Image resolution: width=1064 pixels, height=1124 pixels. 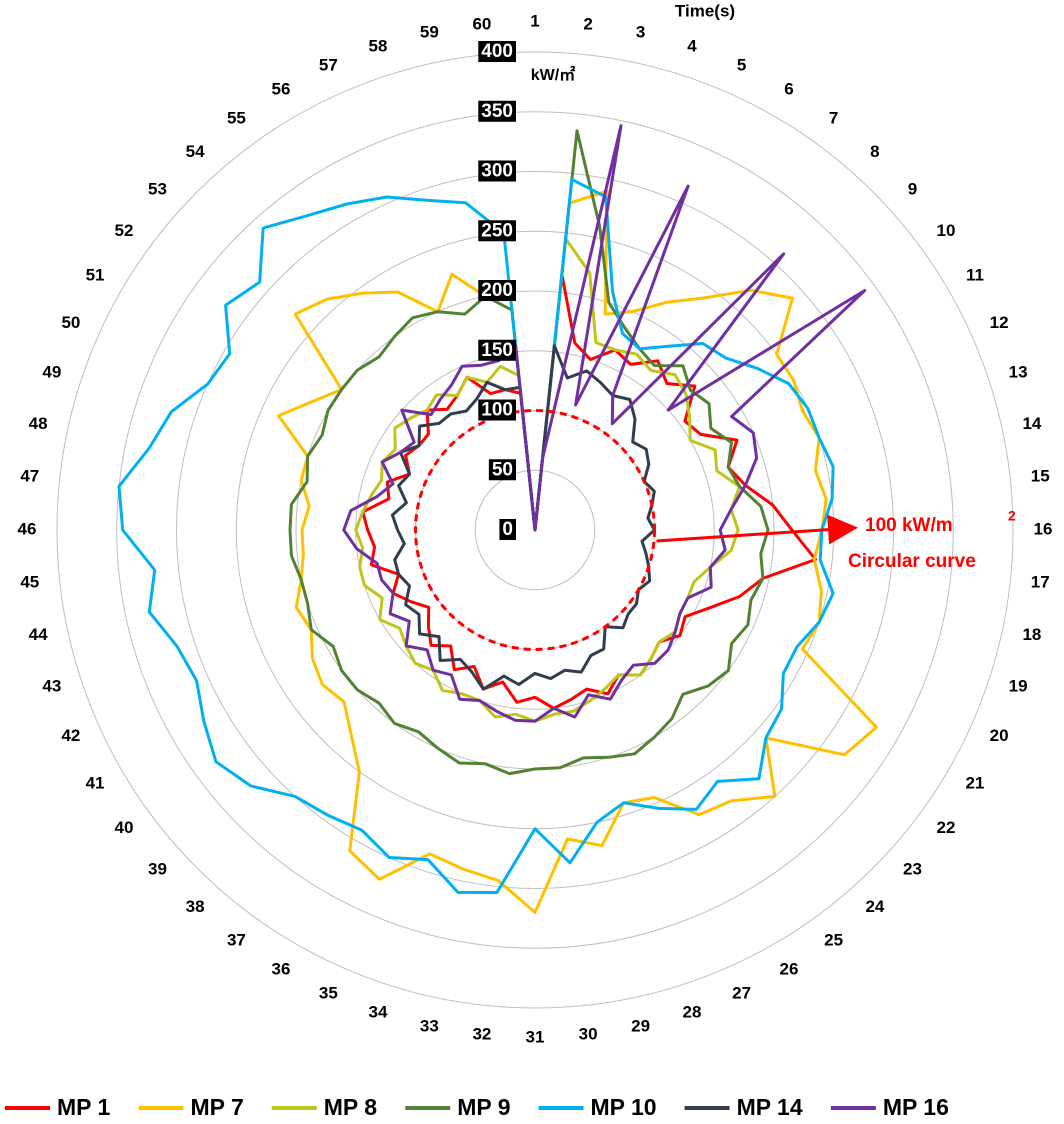 I want to click on category-label: 6, so click(x=788, y=89).